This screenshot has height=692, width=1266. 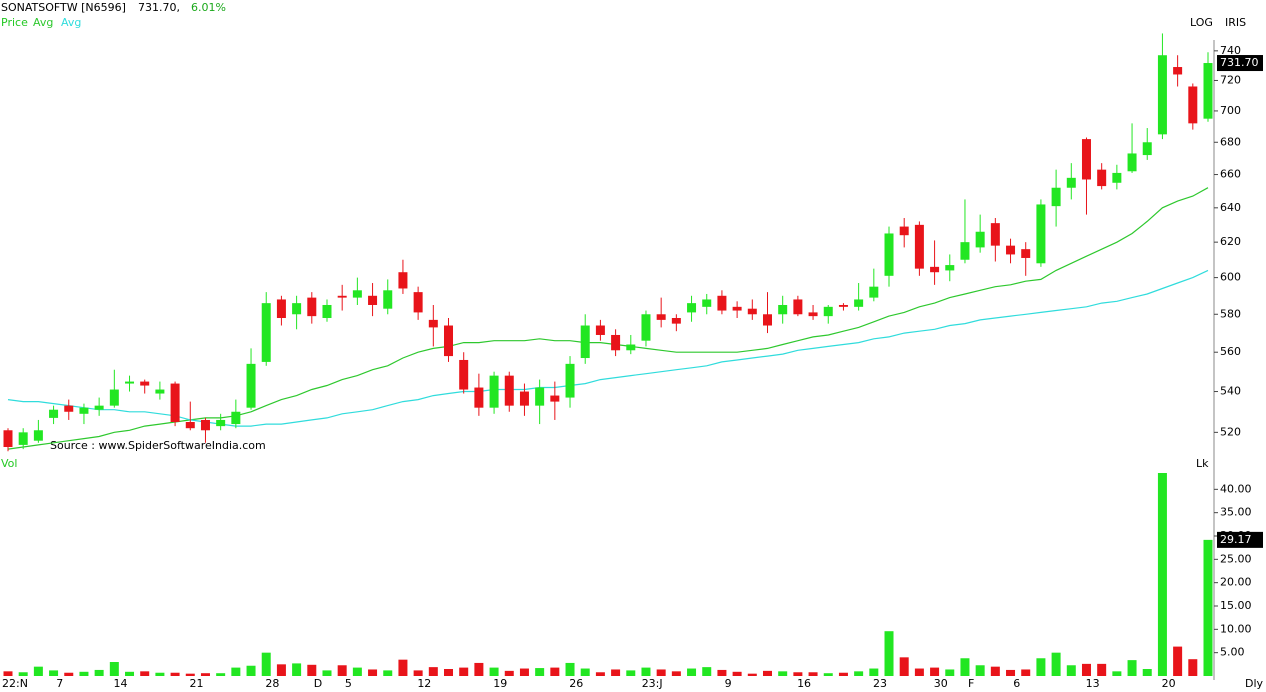 What do you see at coordinates (1236, 628) in the screenshot?
I see `y-tick-label: 10.00` at bounding box center [1236, 628].